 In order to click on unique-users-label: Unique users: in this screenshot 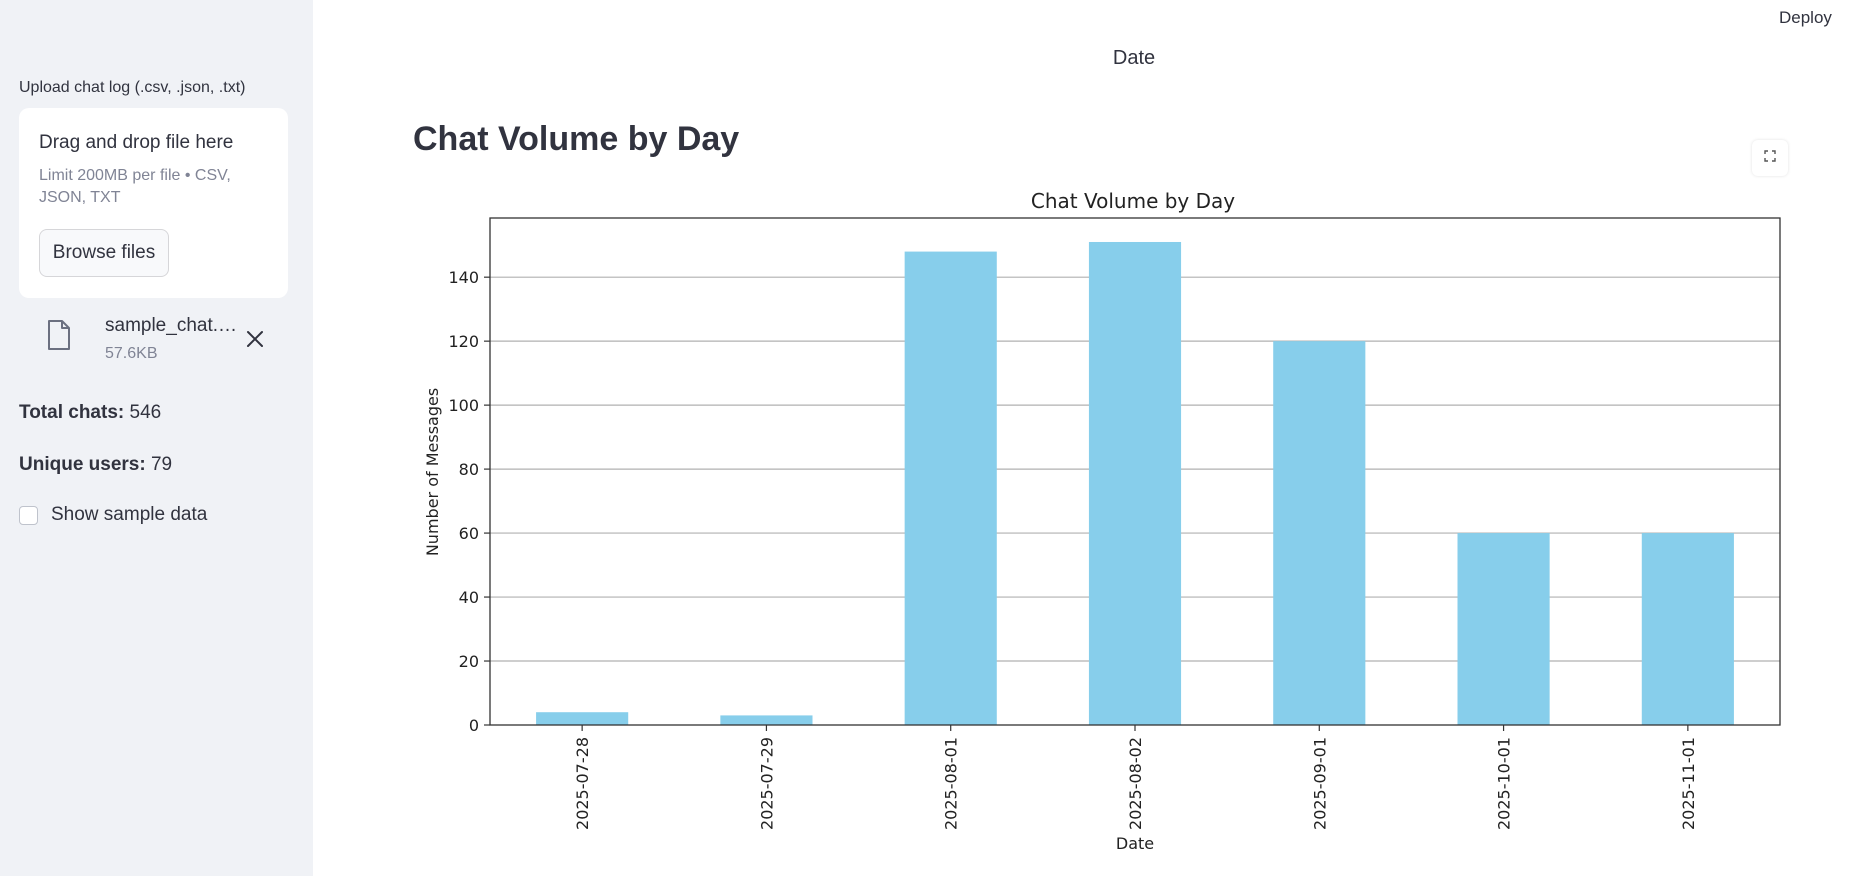, I will do `click(82, 464)`.